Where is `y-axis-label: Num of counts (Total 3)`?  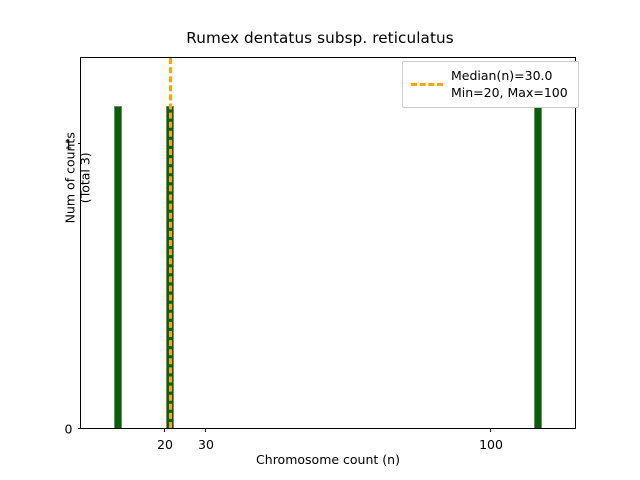
y-axis-label: Num of counts (Total 3) is located at coordinates (77, 178).